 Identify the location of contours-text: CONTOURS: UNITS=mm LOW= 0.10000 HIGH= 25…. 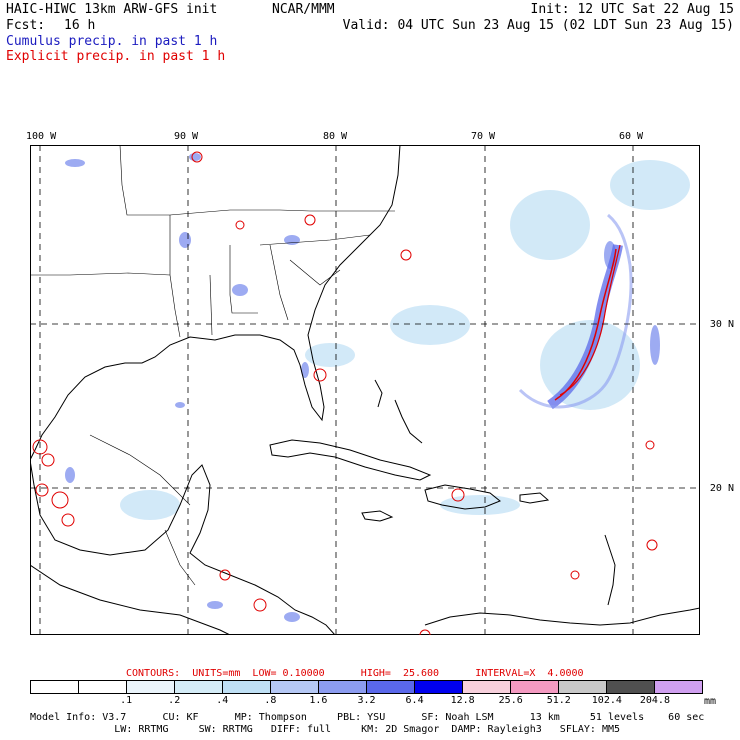
(355, 673).